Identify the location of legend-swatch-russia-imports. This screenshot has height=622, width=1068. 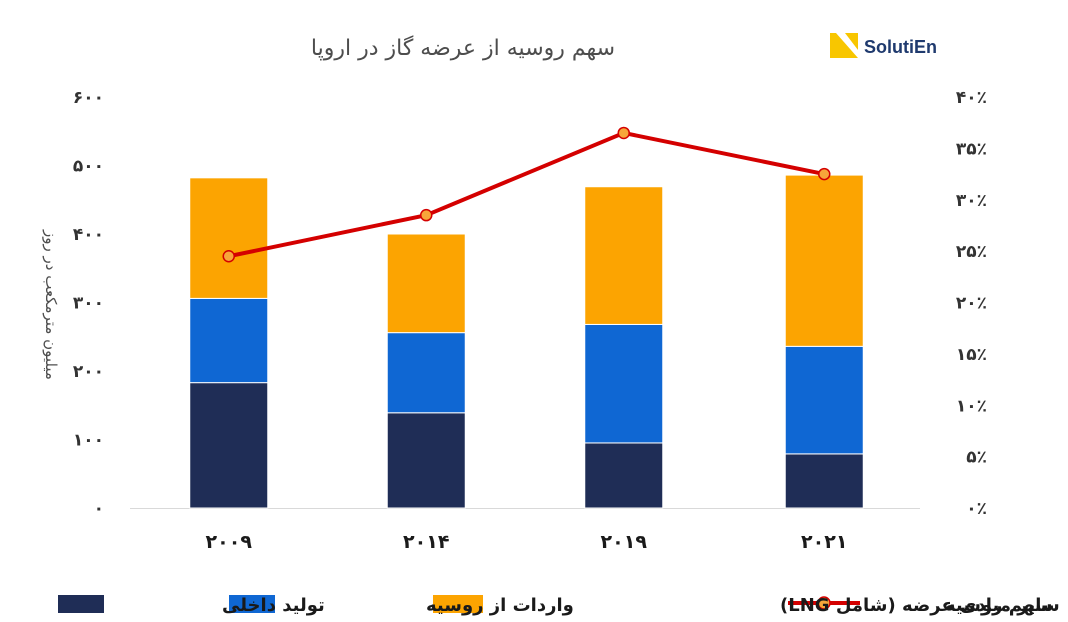
(252, 604).